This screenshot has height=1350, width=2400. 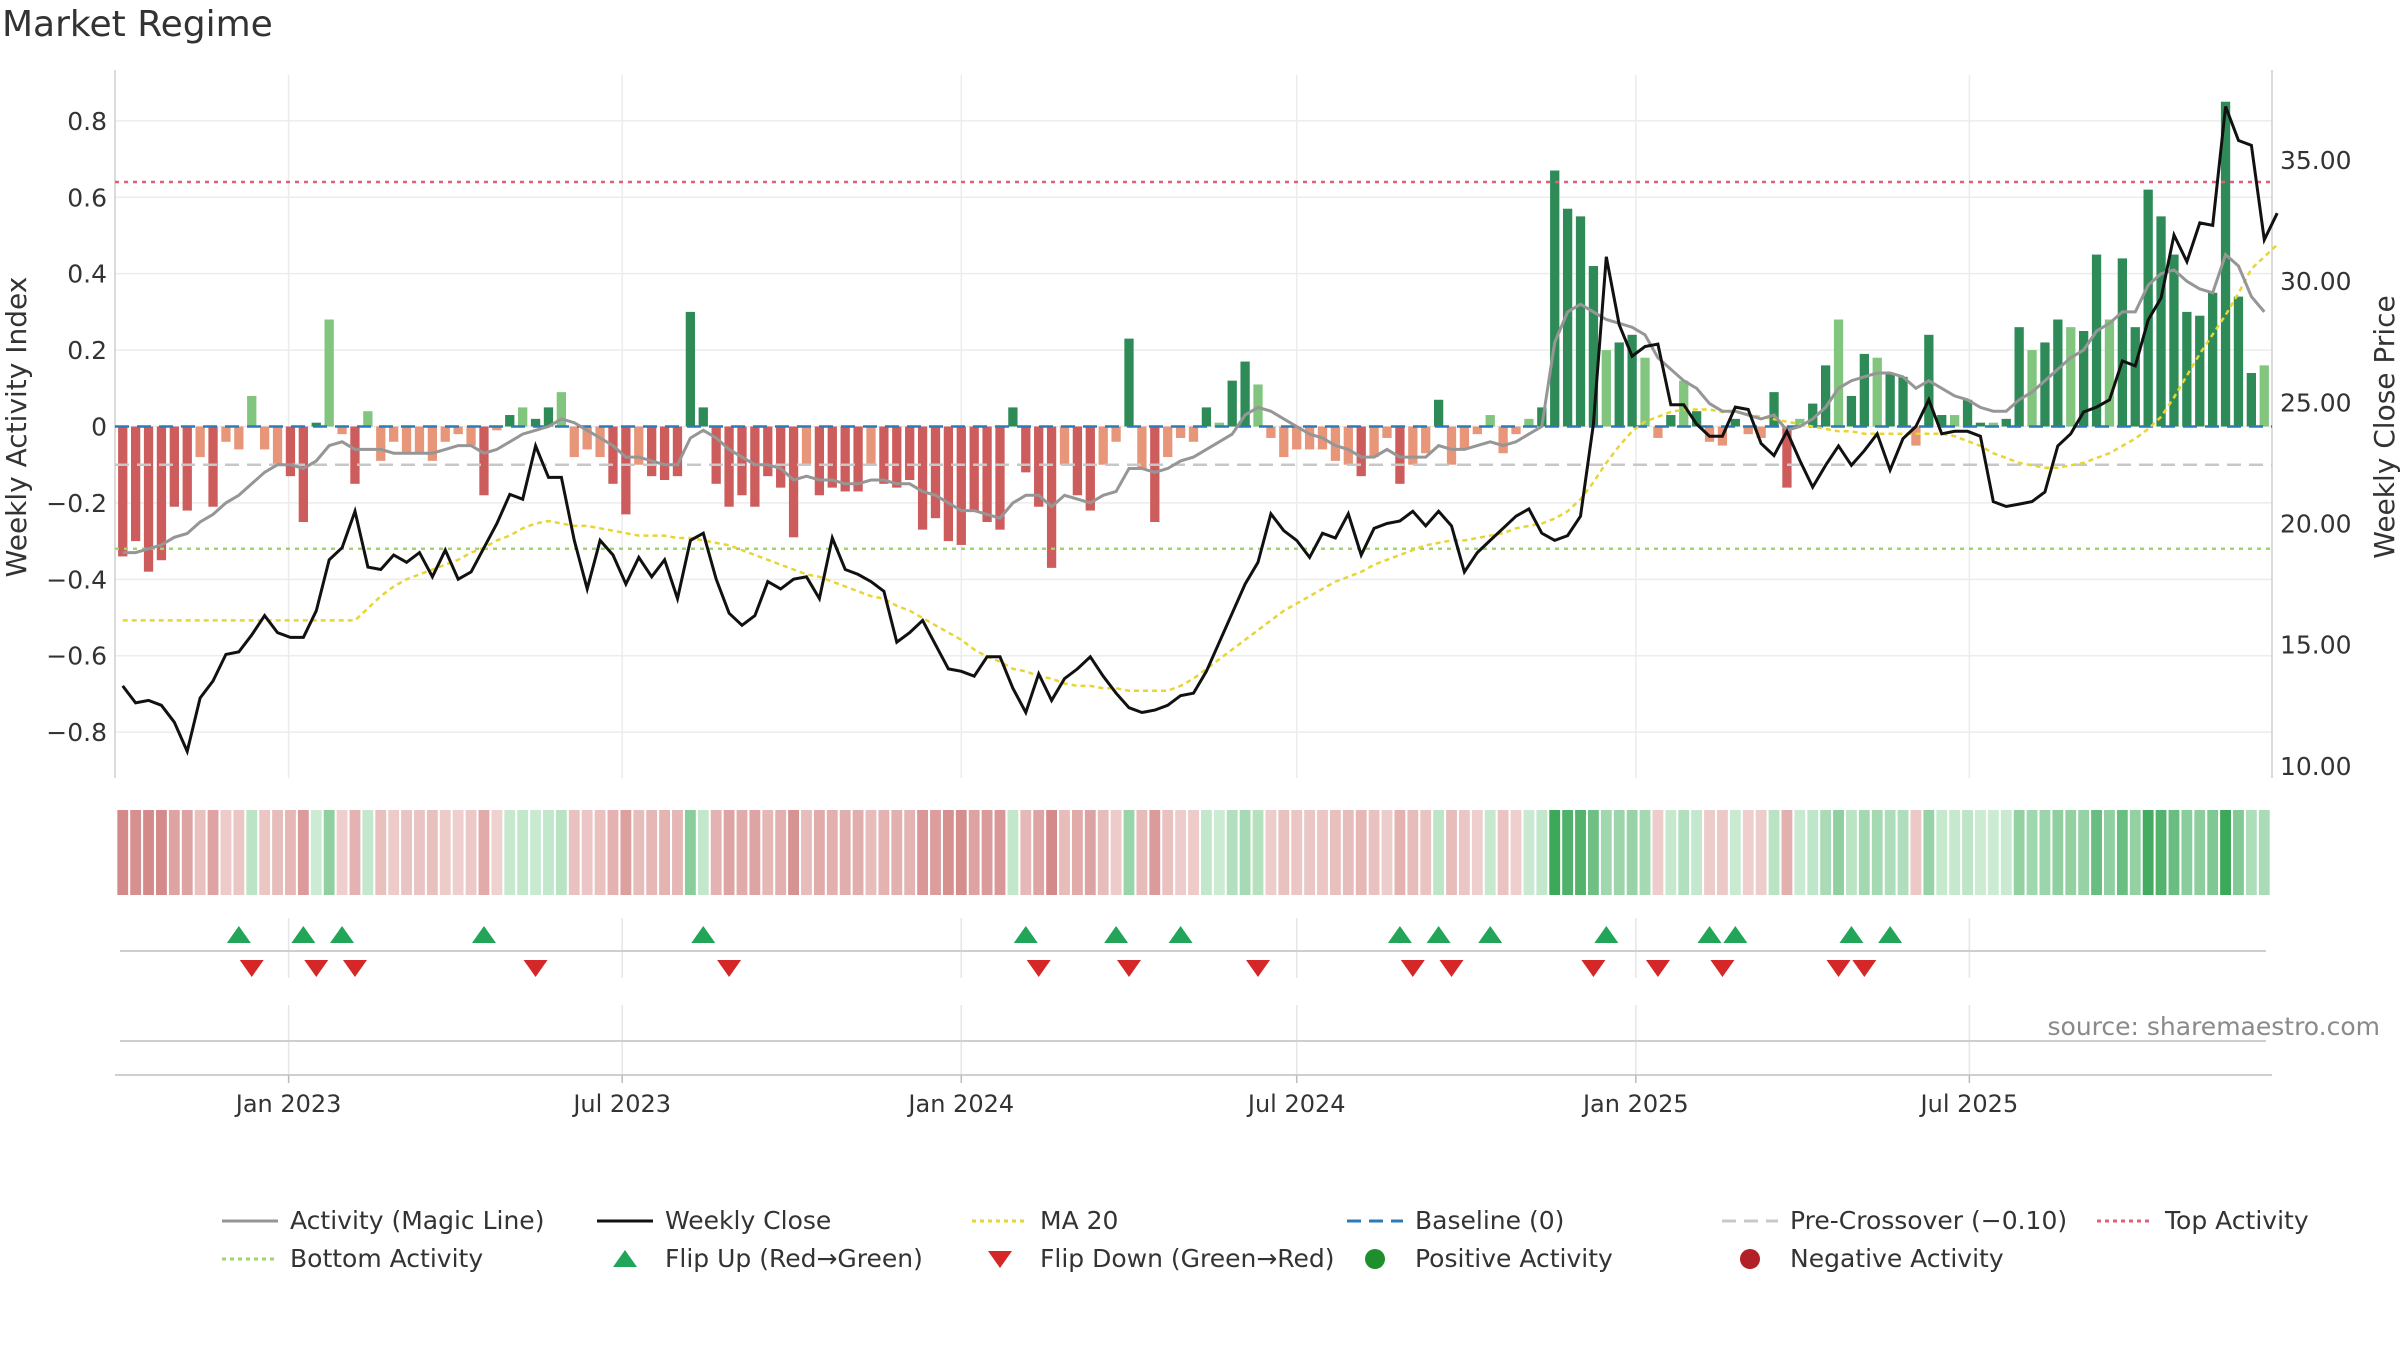 What do you see at coordinates (960, 1104) in the screenshot?
I see `x-tick-label: Jan 2024` at bounding box center [960, 1104].